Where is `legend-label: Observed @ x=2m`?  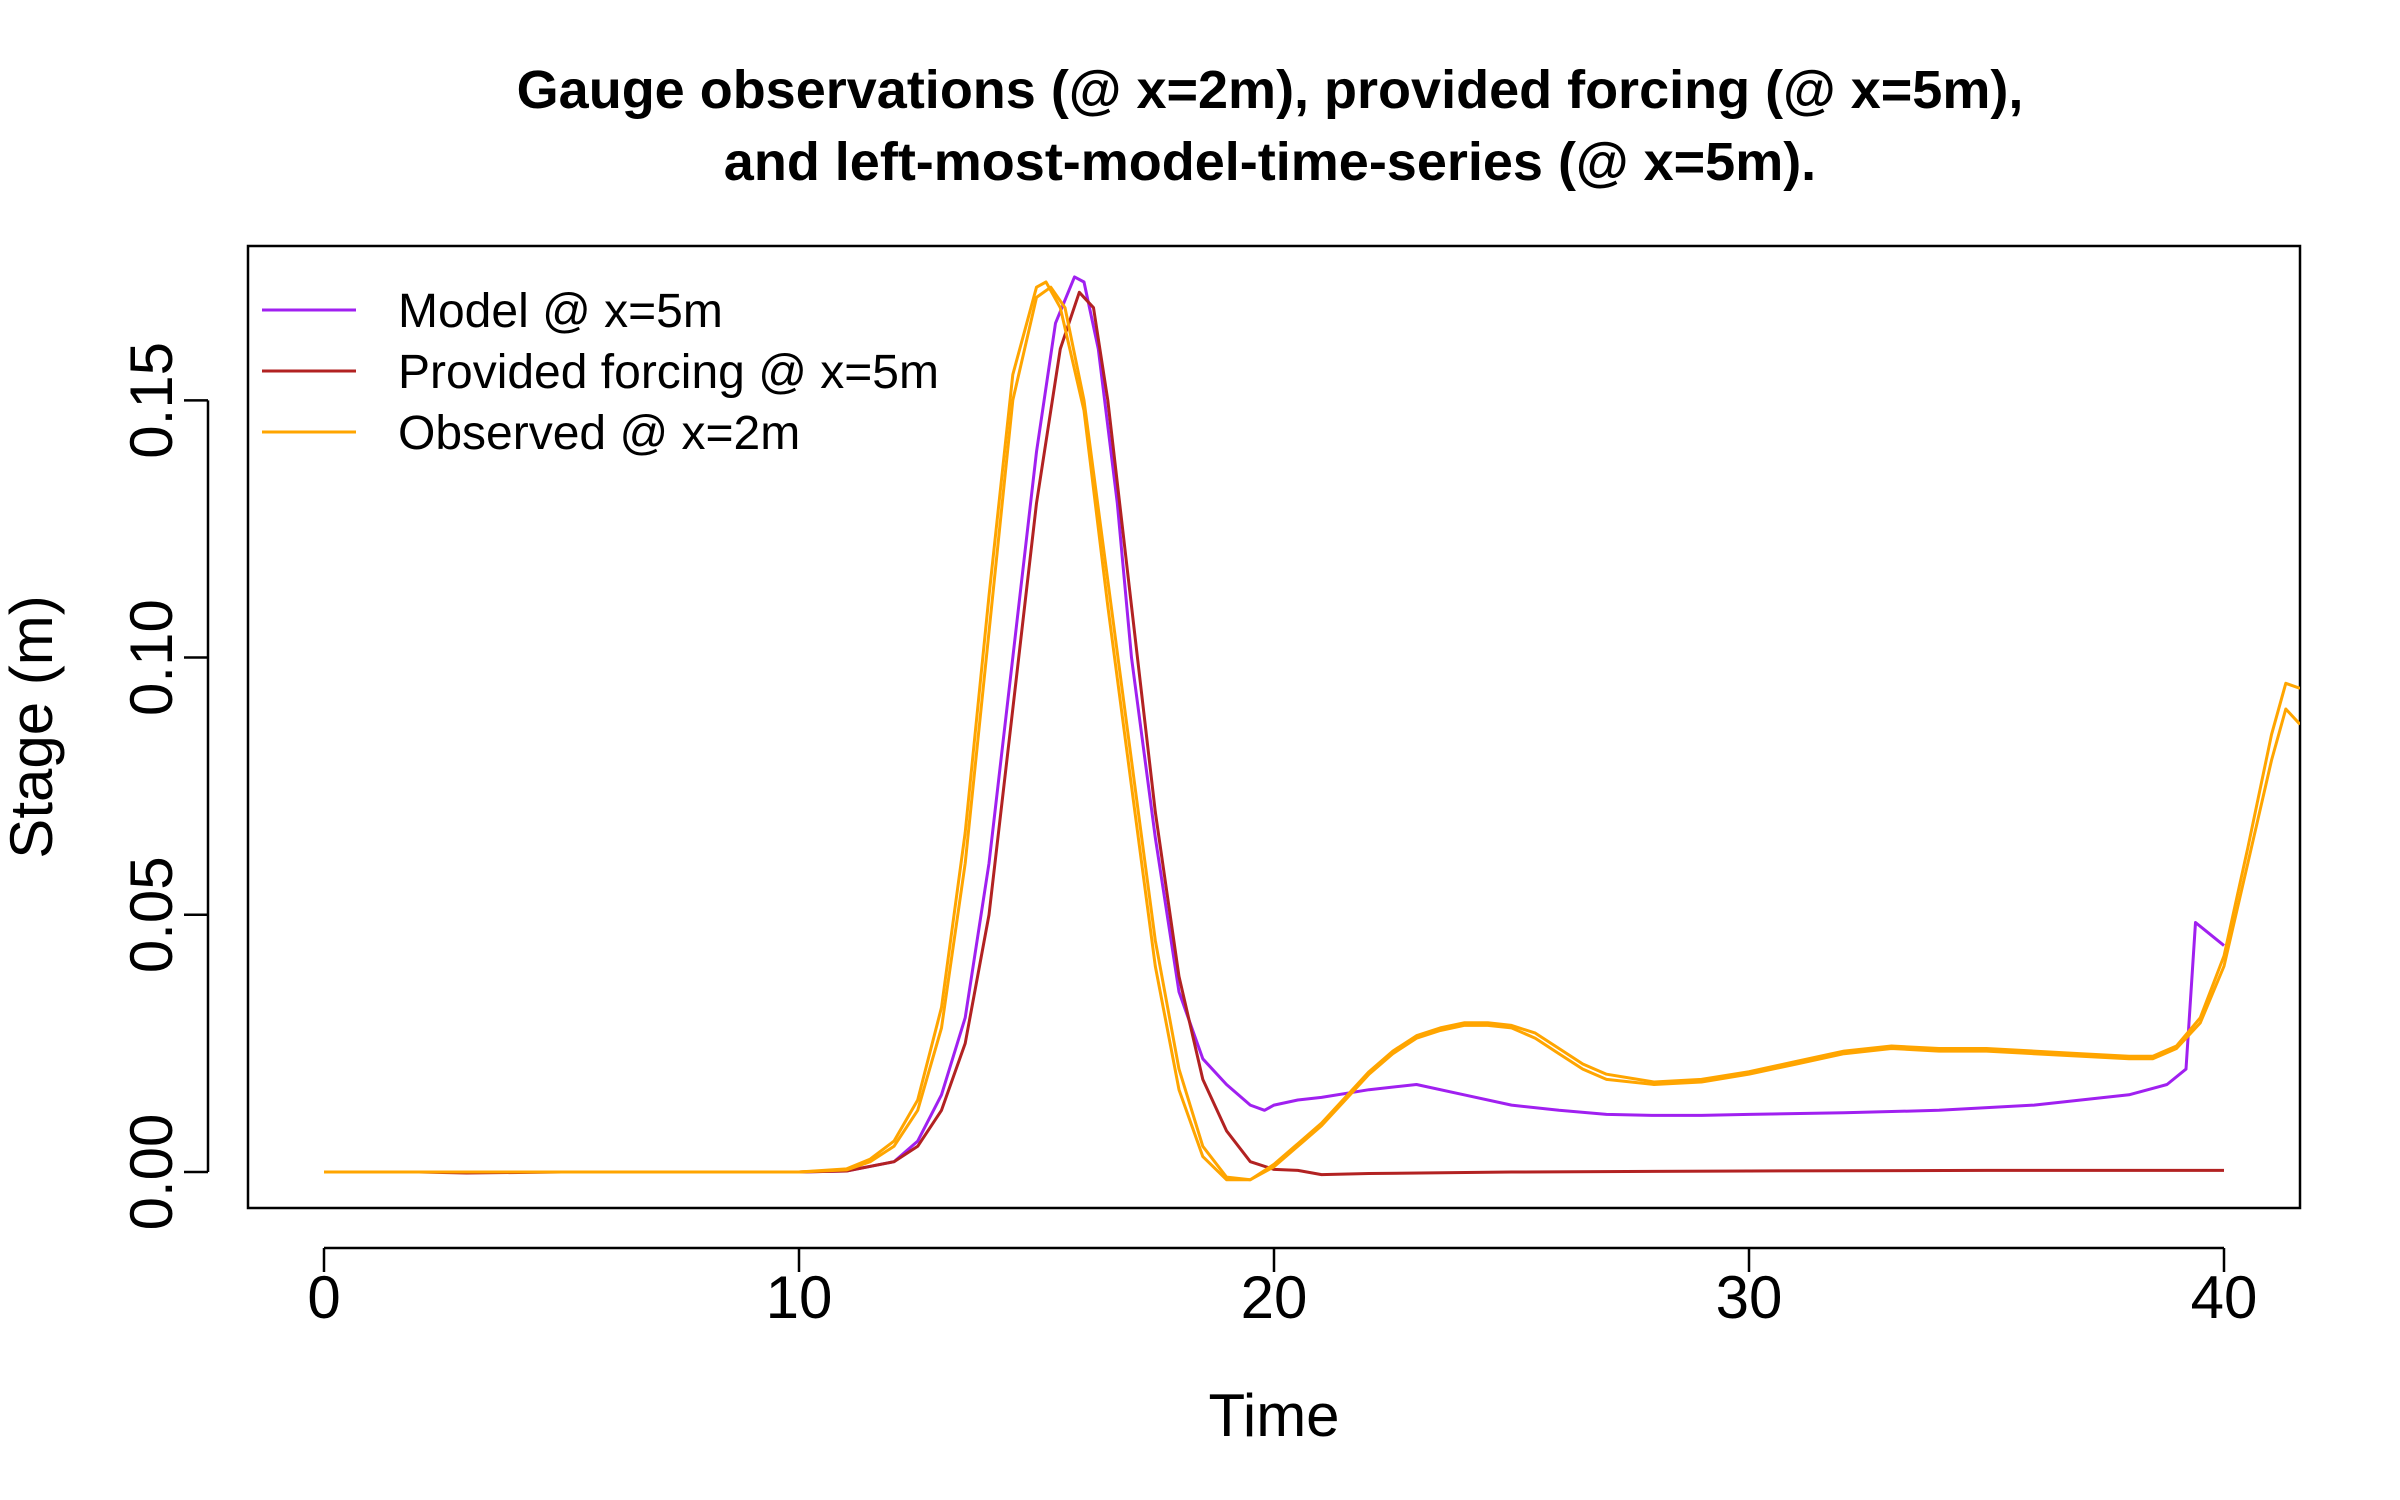
legend-label: Observed @ x=2m is located at coordinates (599, 433).